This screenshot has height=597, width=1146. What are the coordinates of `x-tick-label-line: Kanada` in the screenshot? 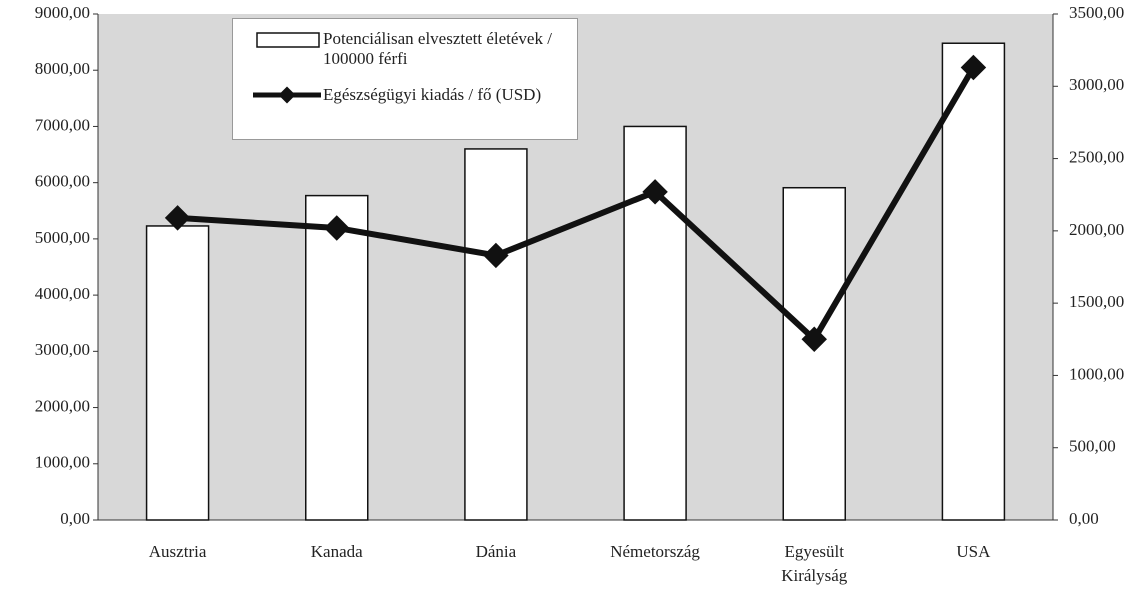 It's located at (337, 551).